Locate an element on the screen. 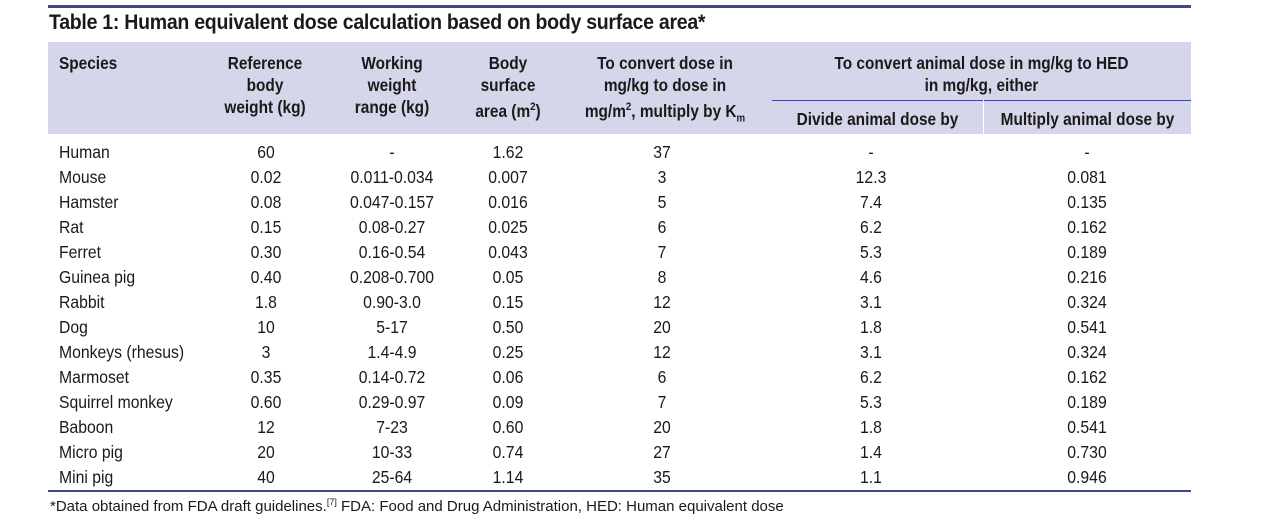  cell-species: Baboon is located at coordinates (86, 427).